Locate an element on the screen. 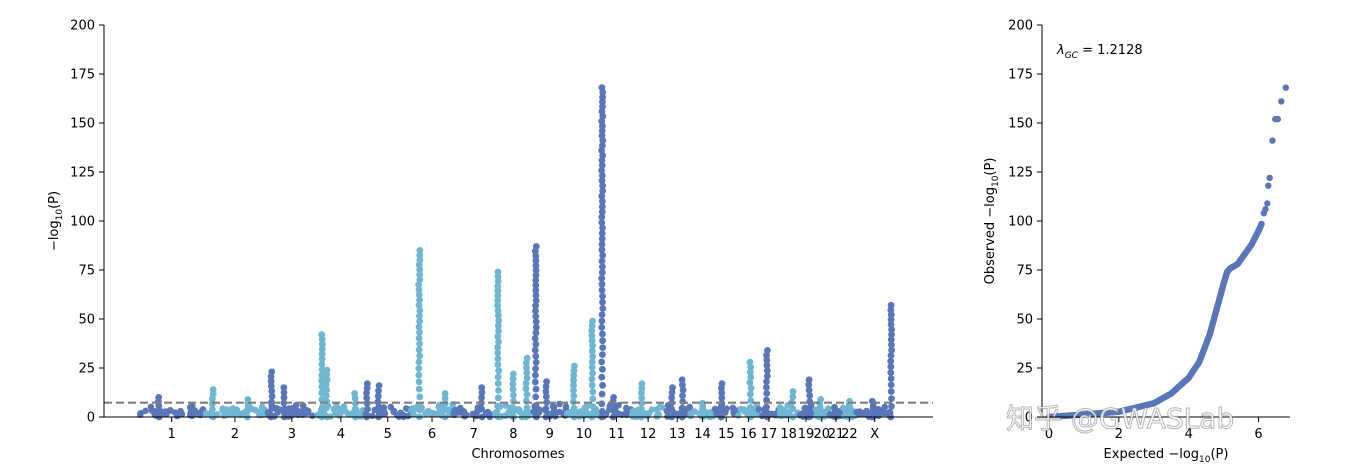 This screenshot has height=472, width=1347. y-tick-label: 175 is located at coordinates (1020, 75).